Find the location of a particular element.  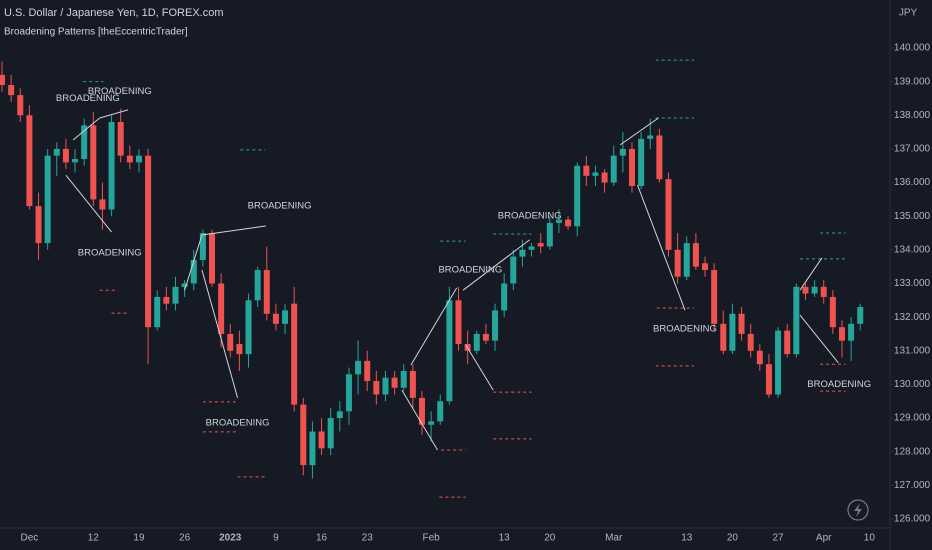

y-tick-label: 135.000 is located at coordinates (912, 216).